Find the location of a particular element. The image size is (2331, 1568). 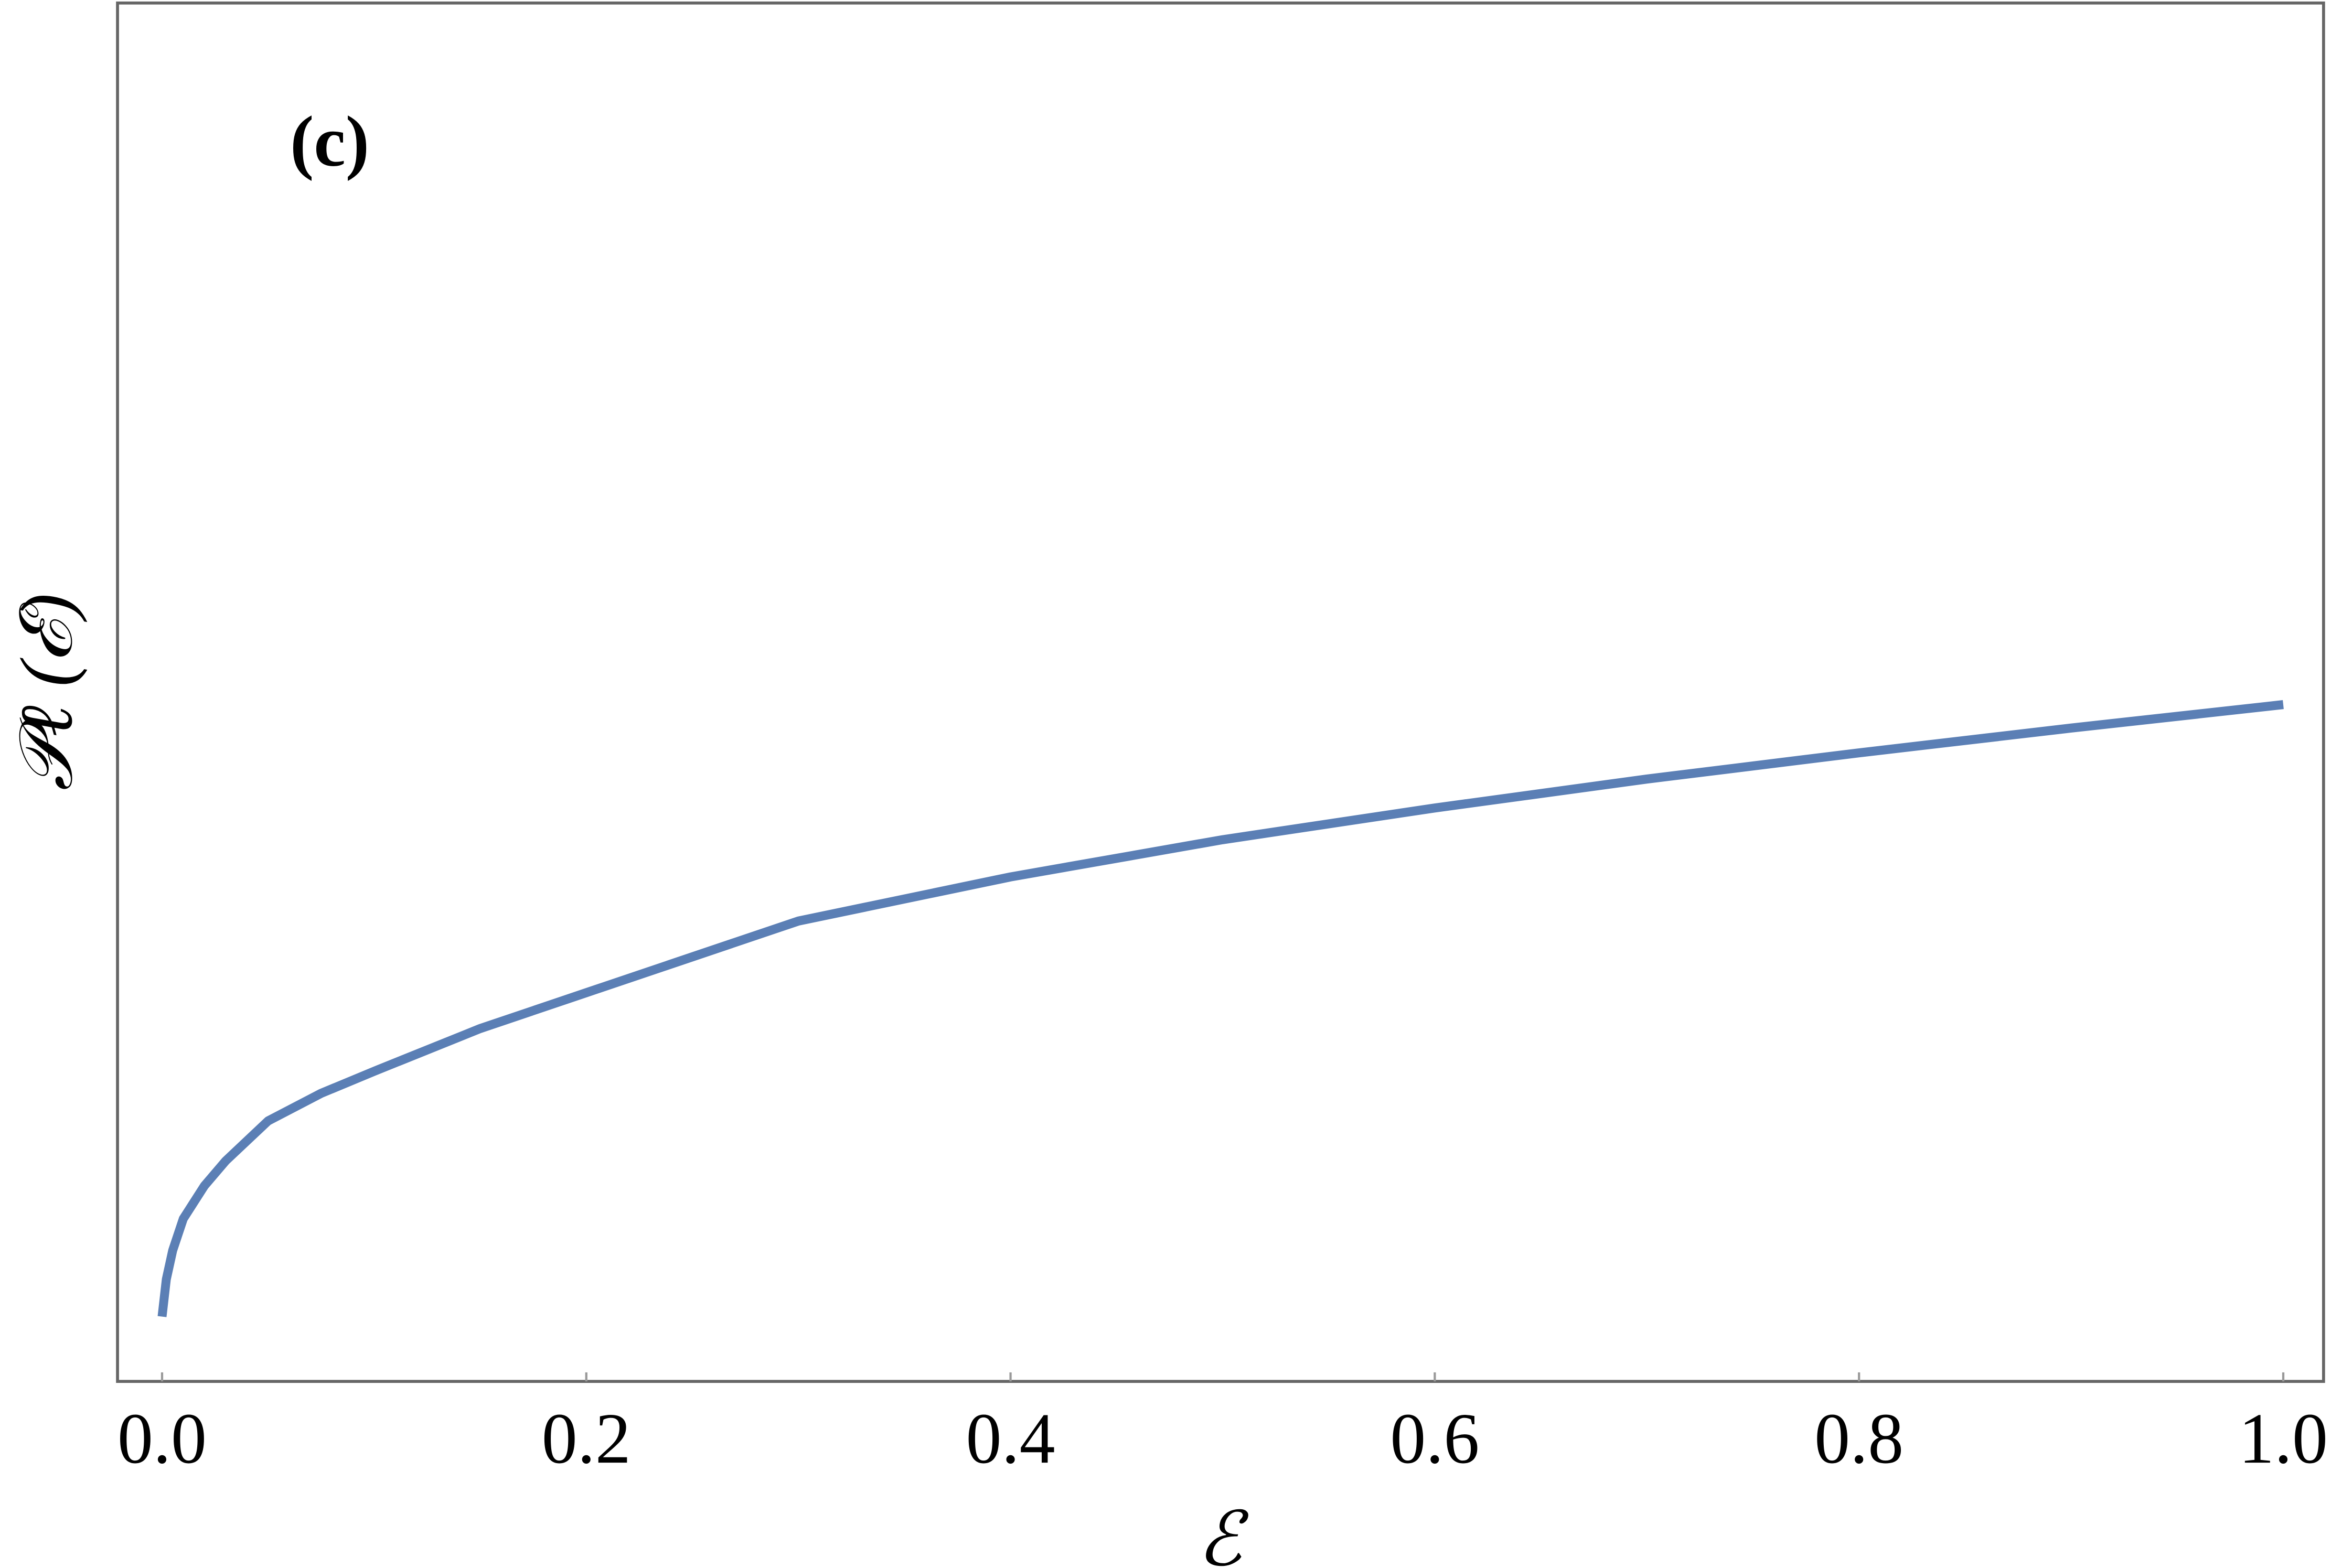

y-axis-label: 𝒫ℓ (ℰ) is located at coordinates (47, 692).